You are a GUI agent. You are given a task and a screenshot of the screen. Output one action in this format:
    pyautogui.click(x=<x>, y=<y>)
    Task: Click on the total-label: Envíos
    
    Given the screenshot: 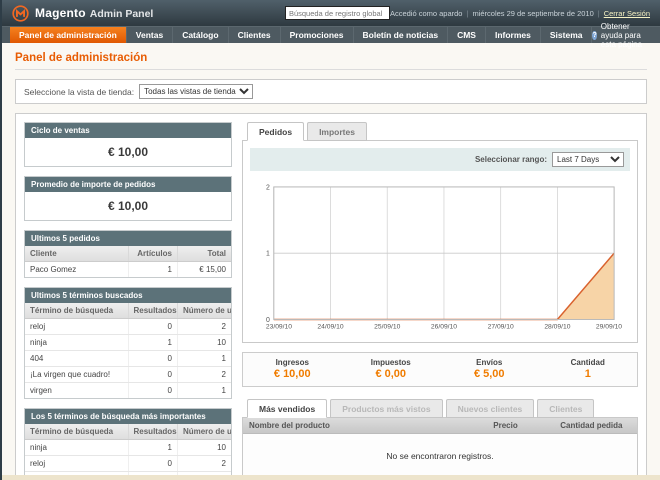 What is the action you would take?
    pyautogui.click(x=489, y=363)
    